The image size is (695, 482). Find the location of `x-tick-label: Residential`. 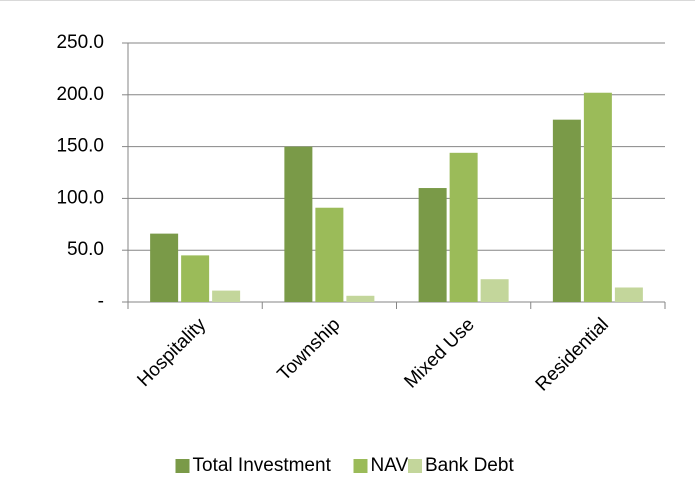

x-tick-label: Residential is located at coordinates (572, 354).